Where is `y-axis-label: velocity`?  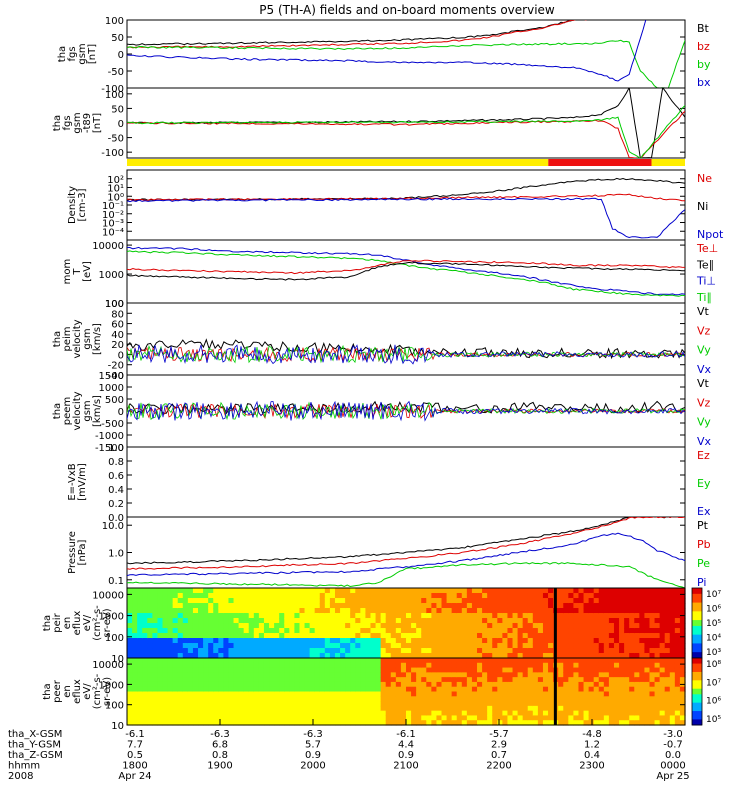
y-axis-label: velocity is located at coordinates (77, 410).